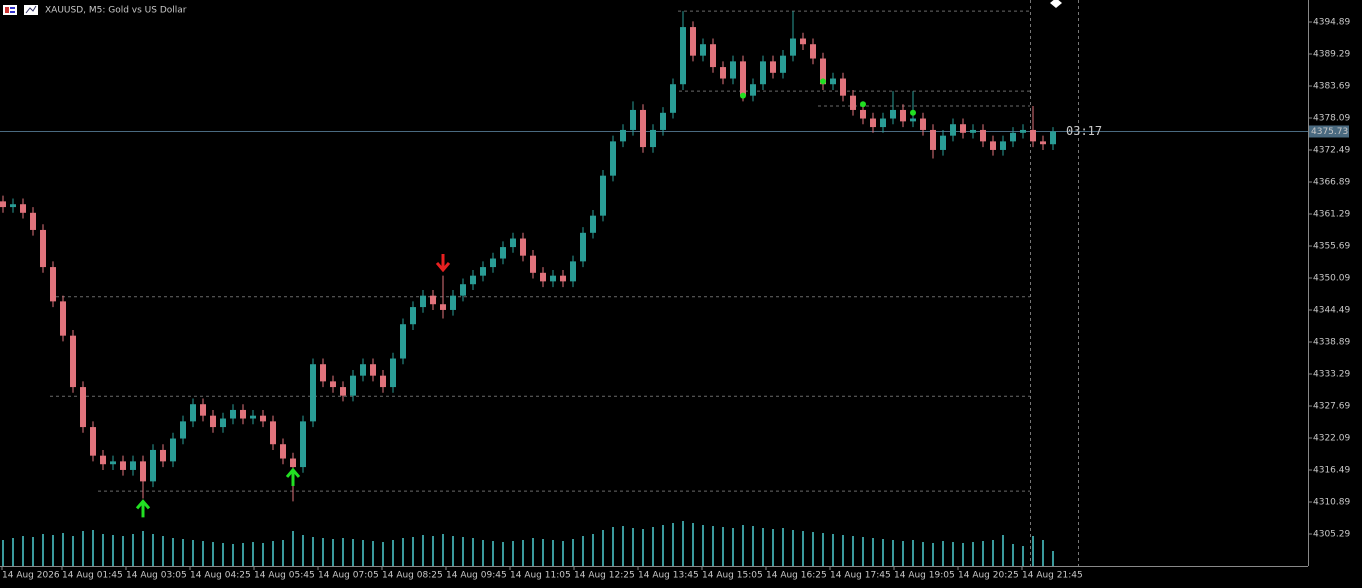 The image size is (1362, 588). What do you see at coordinates (924, 576) in the screenshot?
I see `x-tick-label: 14 Aug 19:05` at bounding box center [924, 576].